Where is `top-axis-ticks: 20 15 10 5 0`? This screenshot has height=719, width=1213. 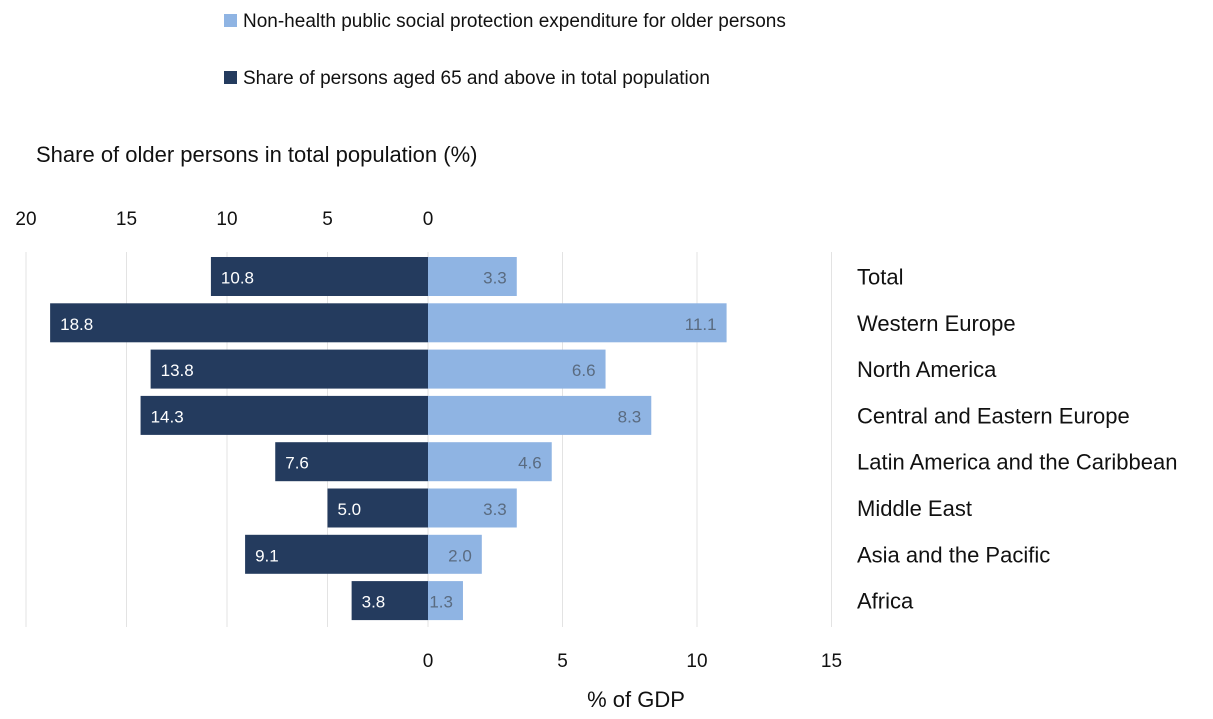 top-axis-ticks: 20 15 10 5 0 is located at coordinates (224, 219).